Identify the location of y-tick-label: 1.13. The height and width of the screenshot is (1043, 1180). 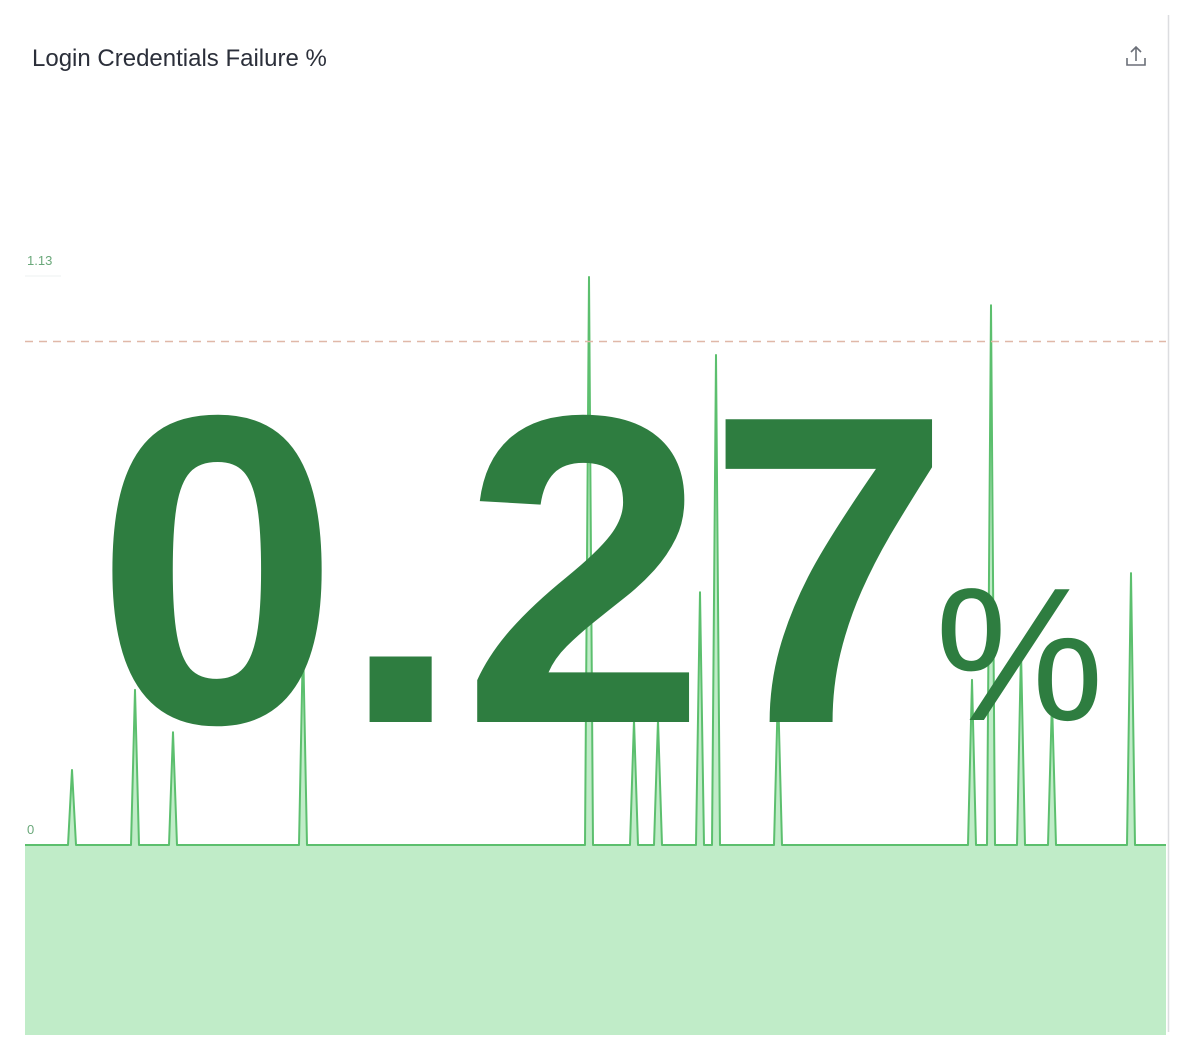
(39, 260).